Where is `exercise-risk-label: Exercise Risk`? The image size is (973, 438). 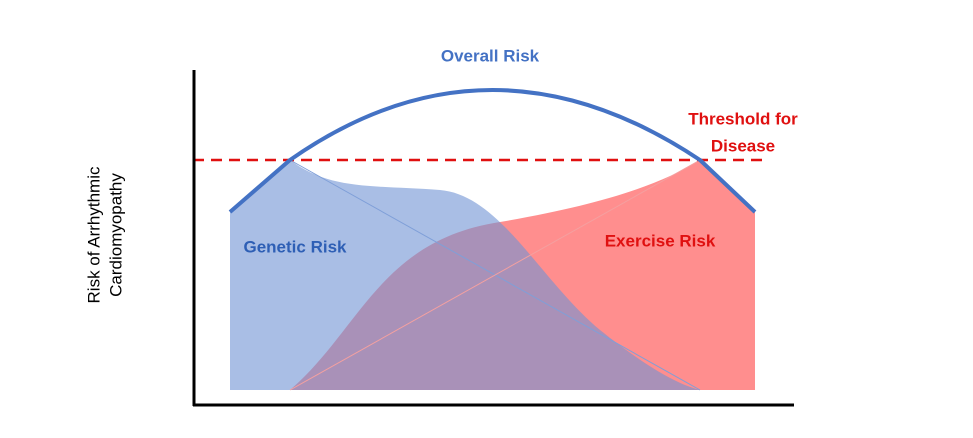
exercise-risk-label: Exercise Risk is located at coordinates (660, 240).